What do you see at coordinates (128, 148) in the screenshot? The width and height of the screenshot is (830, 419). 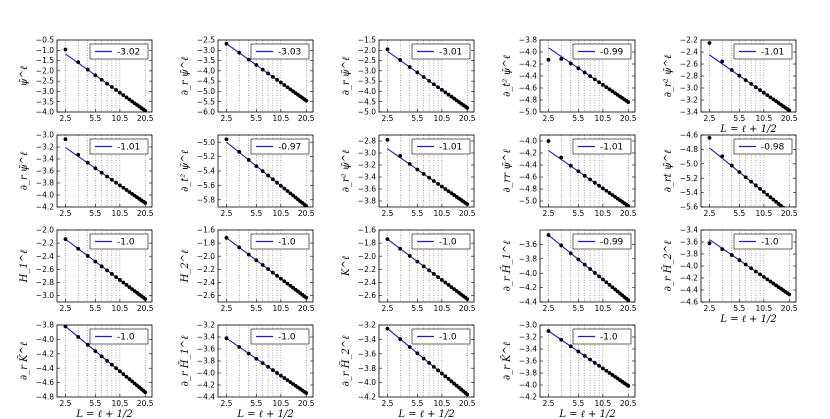 I see `legend-label: -1.01` at bounding box center [128, 148].